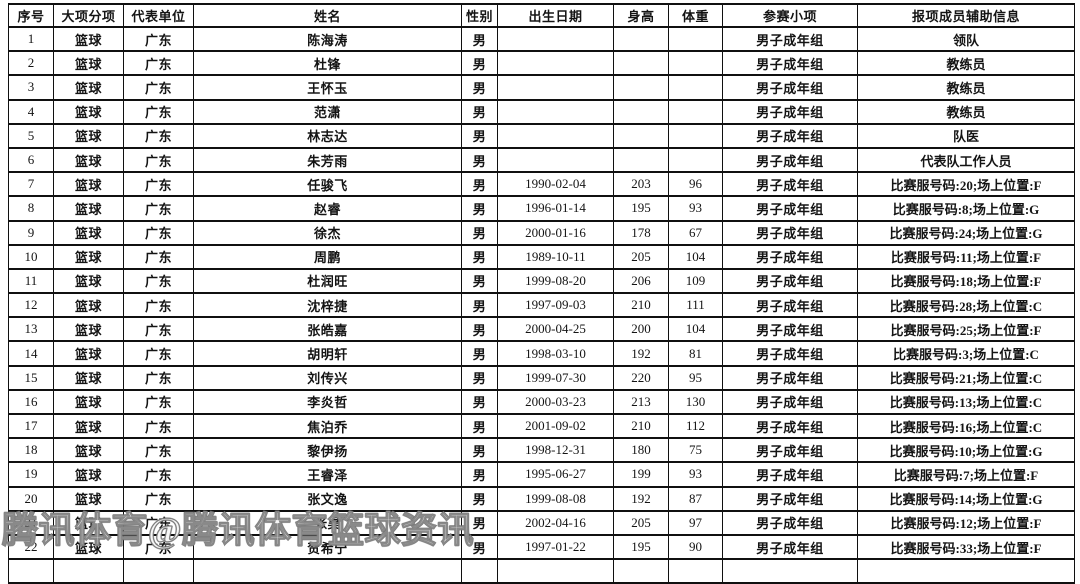 This screenshot has height=584, width=1080. I want to click on cell-birthdate: 1999-08-08, so click(555, 498).